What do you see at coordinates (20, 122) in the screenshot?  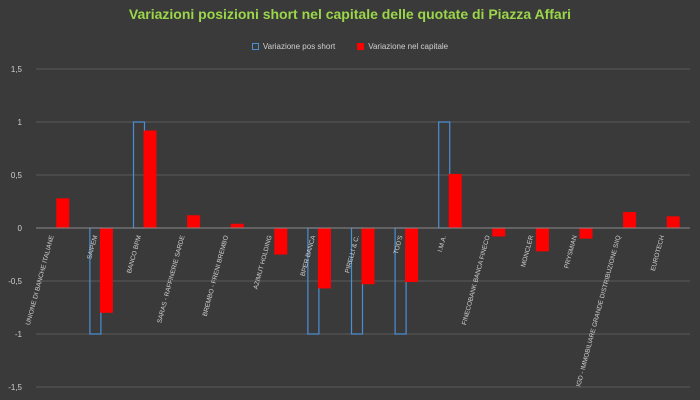 I see `y-tick-label: 1` at bounding box center [20, 122].